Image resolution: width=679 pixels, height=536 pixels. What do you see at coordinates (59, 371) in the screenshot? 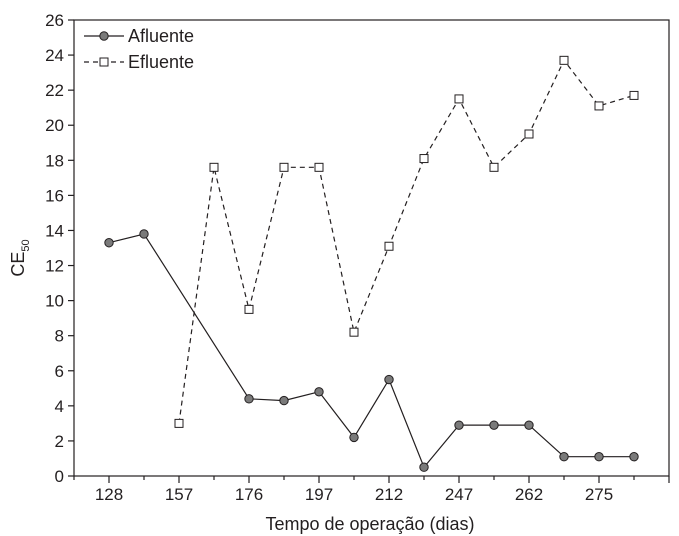
I see `y-tick-label: 6` at bounding box center [59, 371].